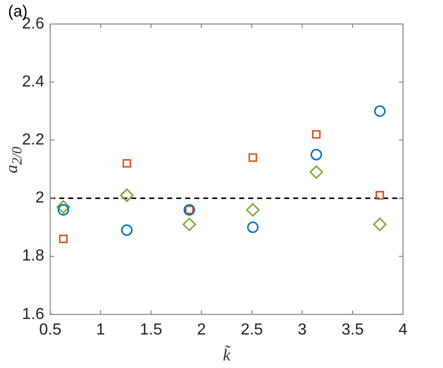 The width and height of the screenshot is (443, 368). What do you see at coordinates (101, 329) in the screenshot?
I see `x-tick-label: 1` at bounding box center [101, 329].